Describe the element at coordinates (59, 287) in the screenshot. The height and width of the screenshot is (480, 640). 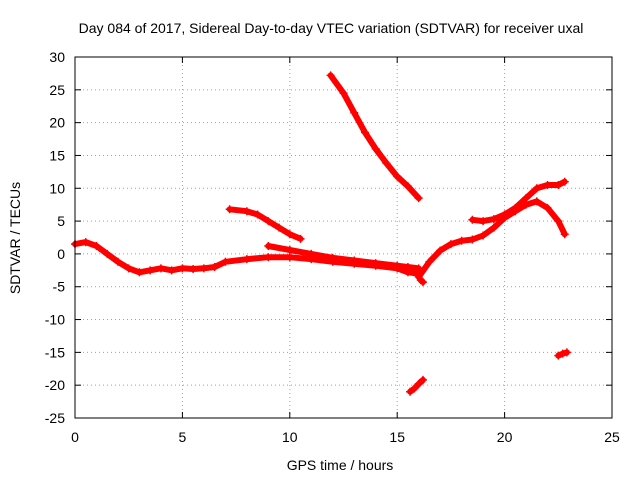
I see `y-tick-label: -5` at that location.